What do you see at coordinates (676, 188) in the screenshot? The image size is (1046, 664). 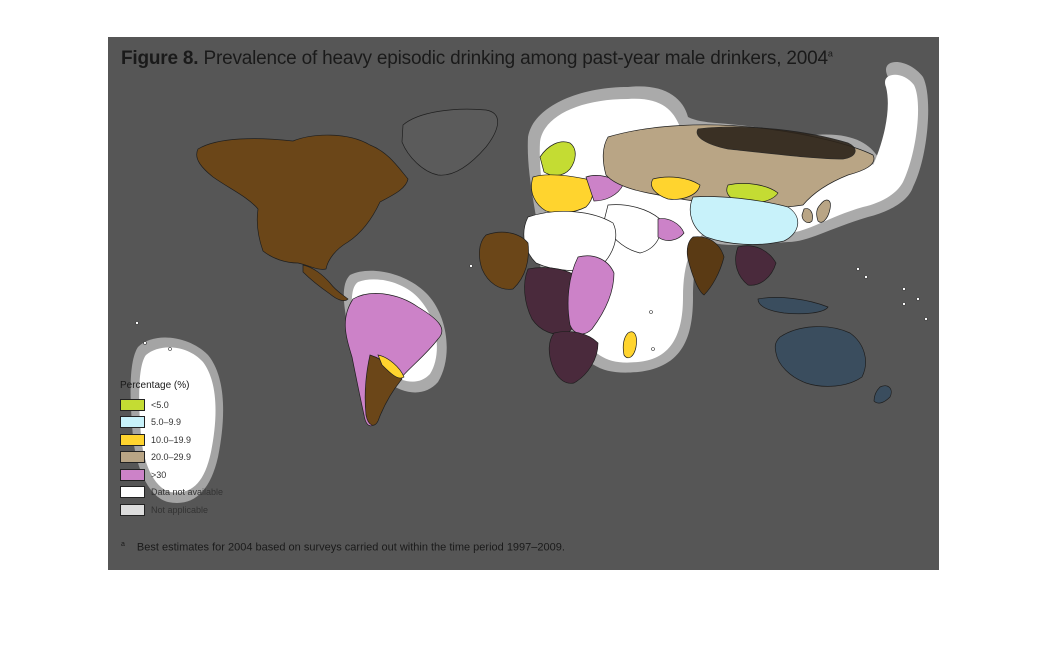 I see `kazakhstan` at bounding box center [676, 188].